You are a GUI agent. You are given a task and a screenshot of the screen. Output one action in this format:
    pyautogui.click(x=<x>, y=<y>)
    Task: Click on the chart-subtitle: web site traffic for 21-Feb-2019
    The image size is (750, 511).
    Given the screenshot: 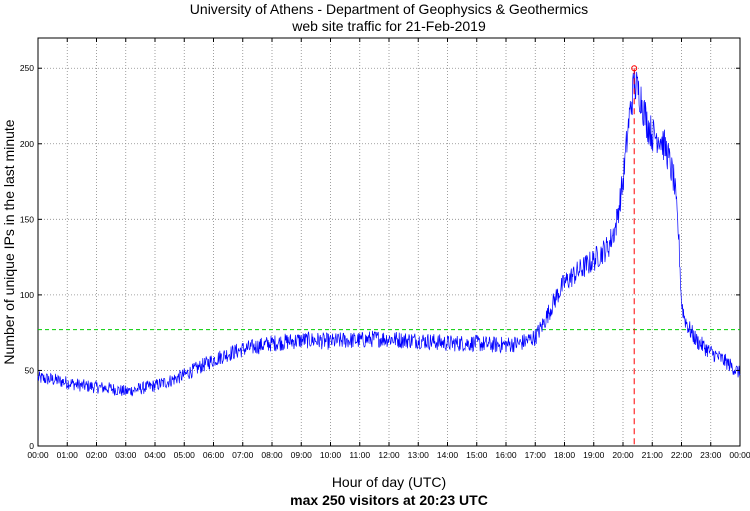 What is the action you would take?
    pyautogui.click(x=388, y=26)
    